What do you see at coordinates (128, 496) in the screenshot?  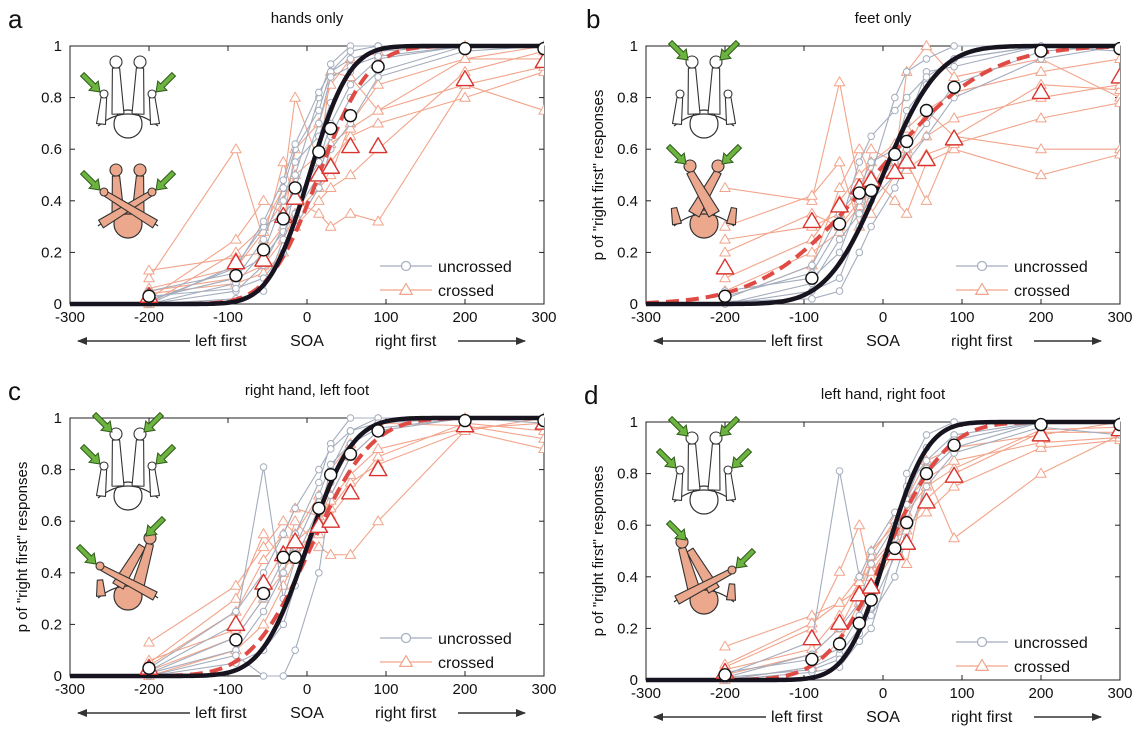 I see `icon-top-c-head-icon` at bounding box center [128, 496].